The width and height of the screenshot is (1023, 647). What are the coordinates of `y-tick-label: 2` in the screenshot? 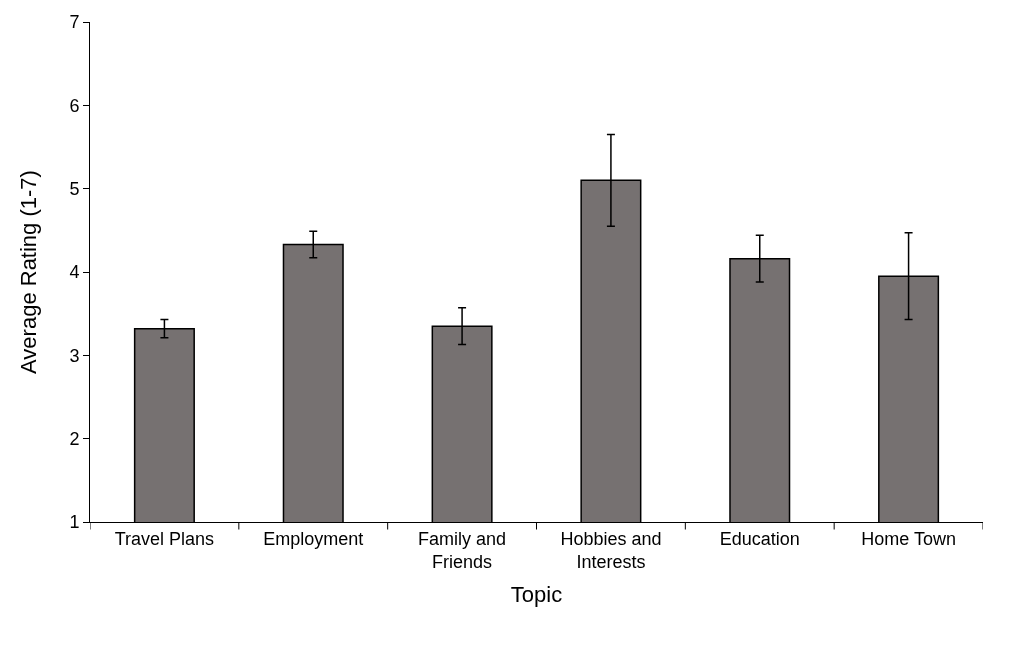 It's located at (74, 438).